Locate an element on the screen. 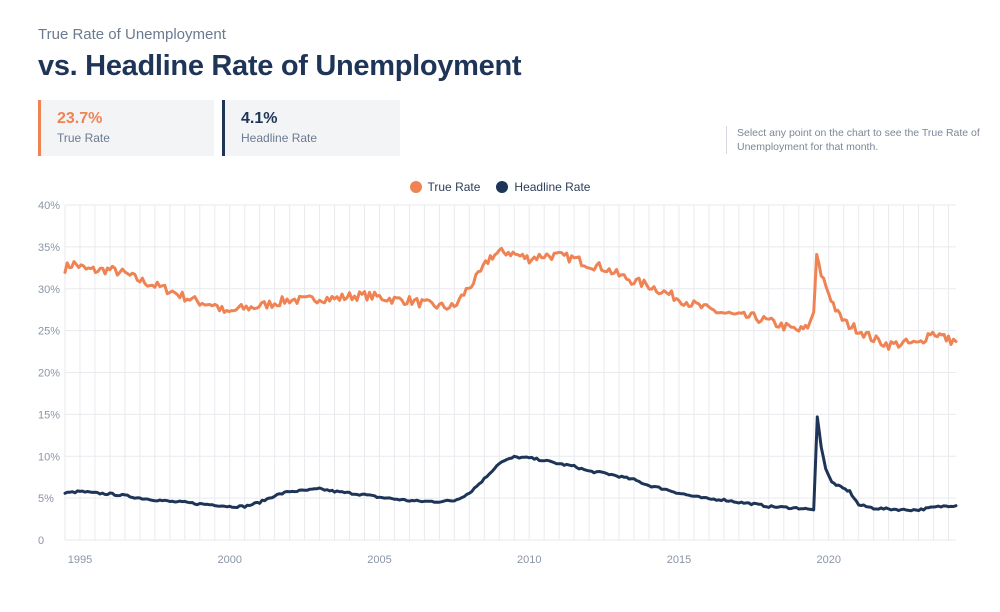  x-tick-label: 2015 is located at coordinates (679, 560).